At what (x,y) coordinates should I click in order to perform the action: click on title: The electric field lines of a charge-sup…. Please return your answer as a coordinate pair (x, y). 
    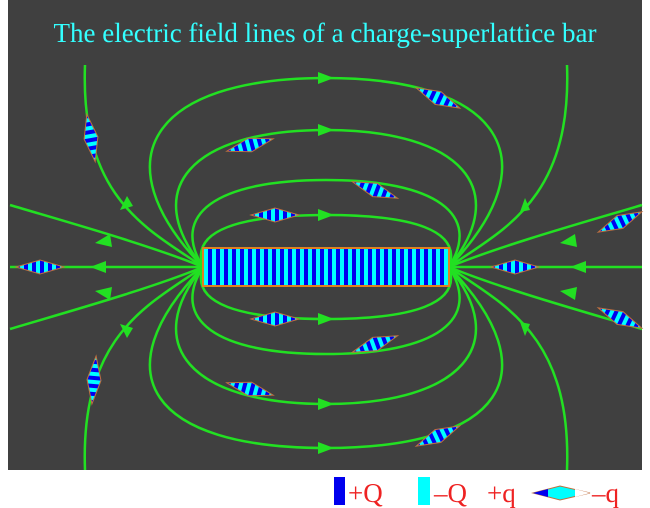
    Looking at the image, I should click on (325, 33).